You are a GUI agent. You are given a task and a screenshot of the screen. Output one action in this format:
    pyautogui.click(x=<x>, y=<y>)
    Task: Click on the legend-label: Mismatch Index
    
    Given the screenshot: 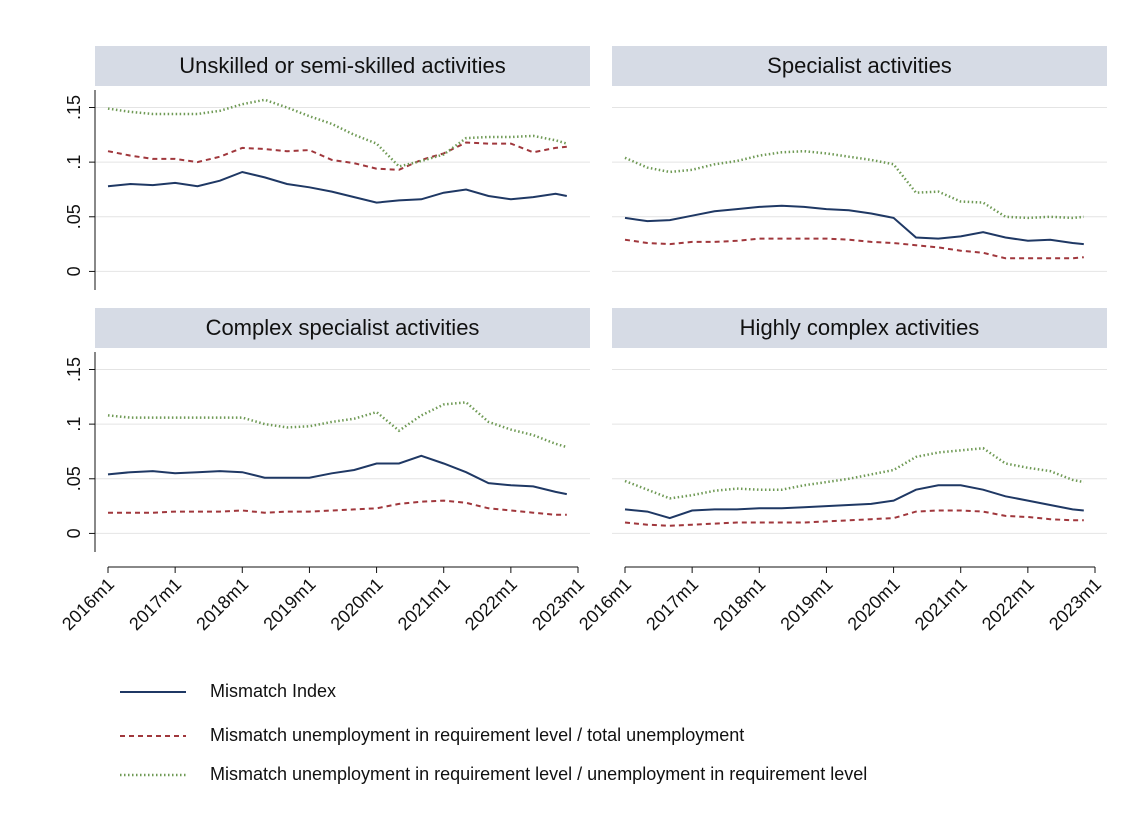 What is the action you would take?
    pyautogui.click(x=273, y=691)
    